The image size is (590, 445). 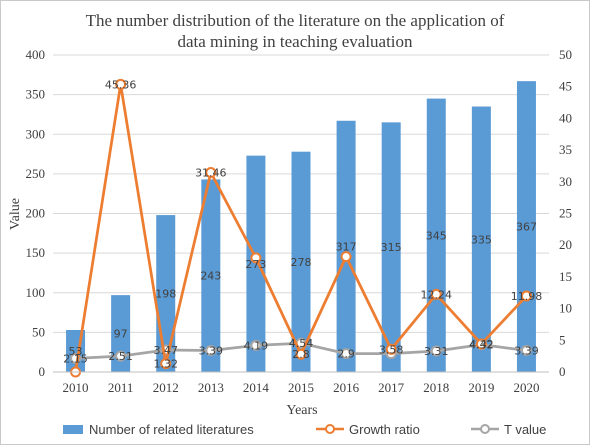 What do you see at coordinates (36, 94) in the screenshot?
I see `y-left-tick-label: 350` at bounding box center [36, 94].